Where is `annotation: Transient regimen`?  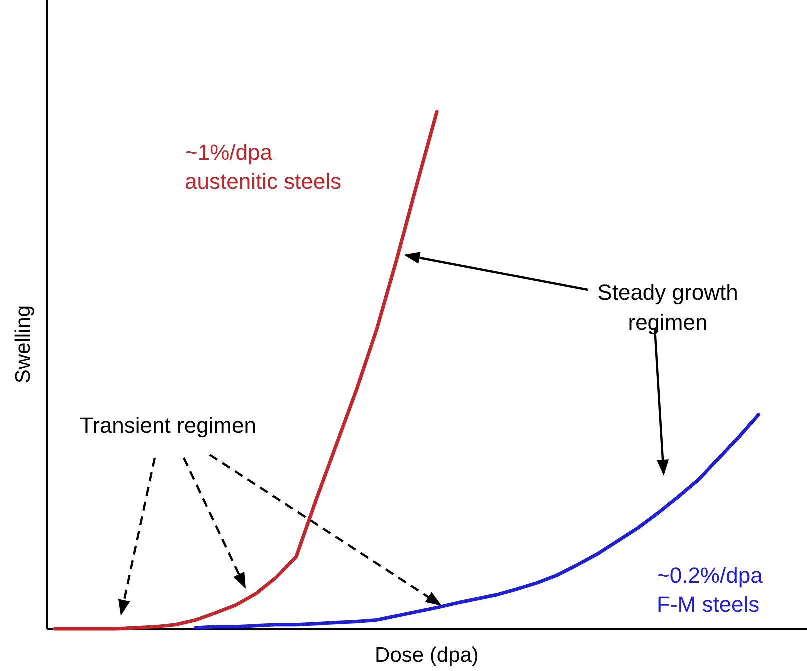
annotation: Transient regimen is located at coordinates (168, 425).